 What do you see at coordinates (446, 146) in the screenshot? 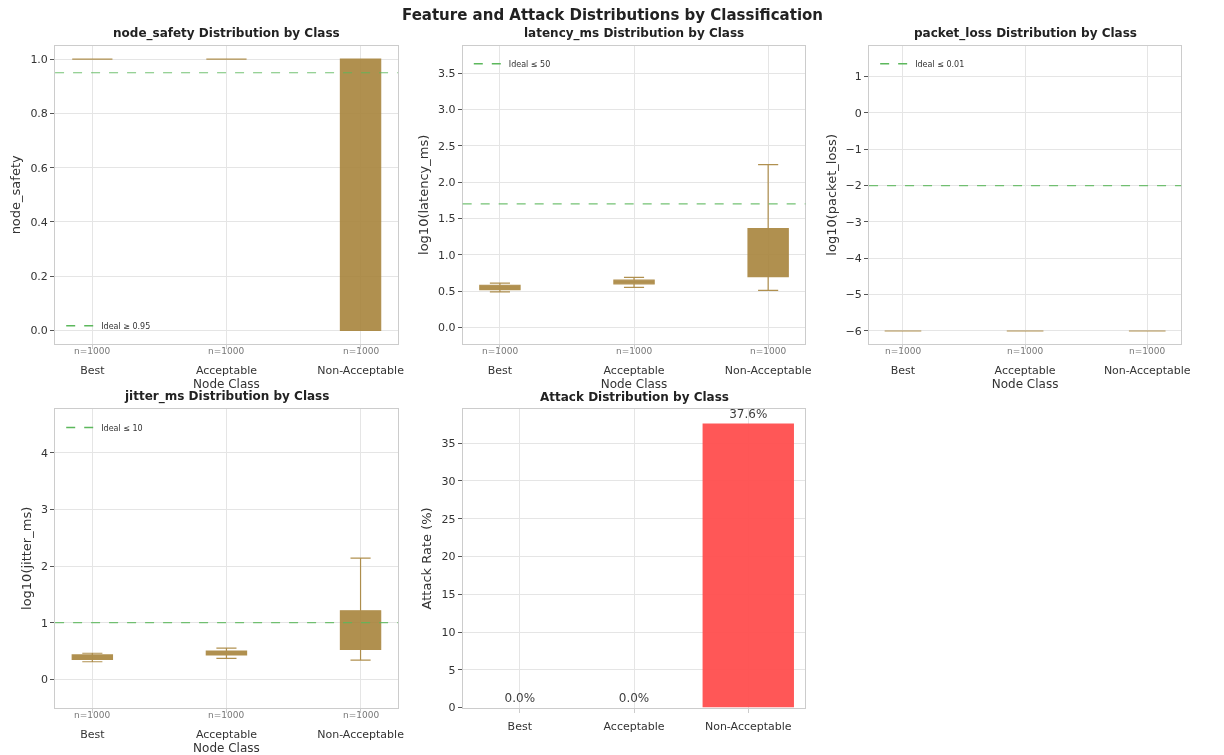
I see `y-tick-label: 2.5` at bounding box center [446, 146].